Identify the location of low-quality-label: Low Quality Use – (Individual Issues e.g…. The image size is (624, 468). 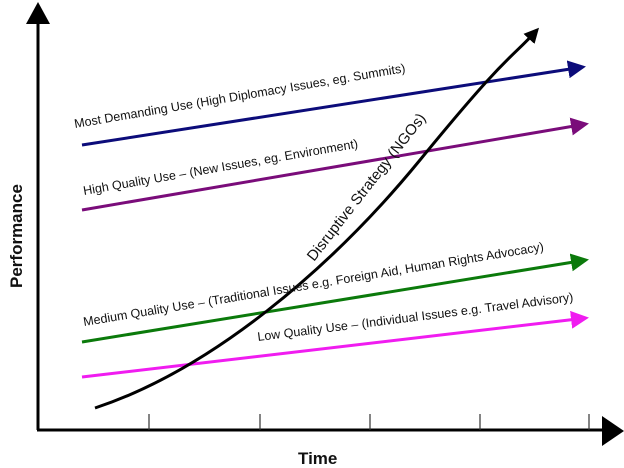
(415, 317).